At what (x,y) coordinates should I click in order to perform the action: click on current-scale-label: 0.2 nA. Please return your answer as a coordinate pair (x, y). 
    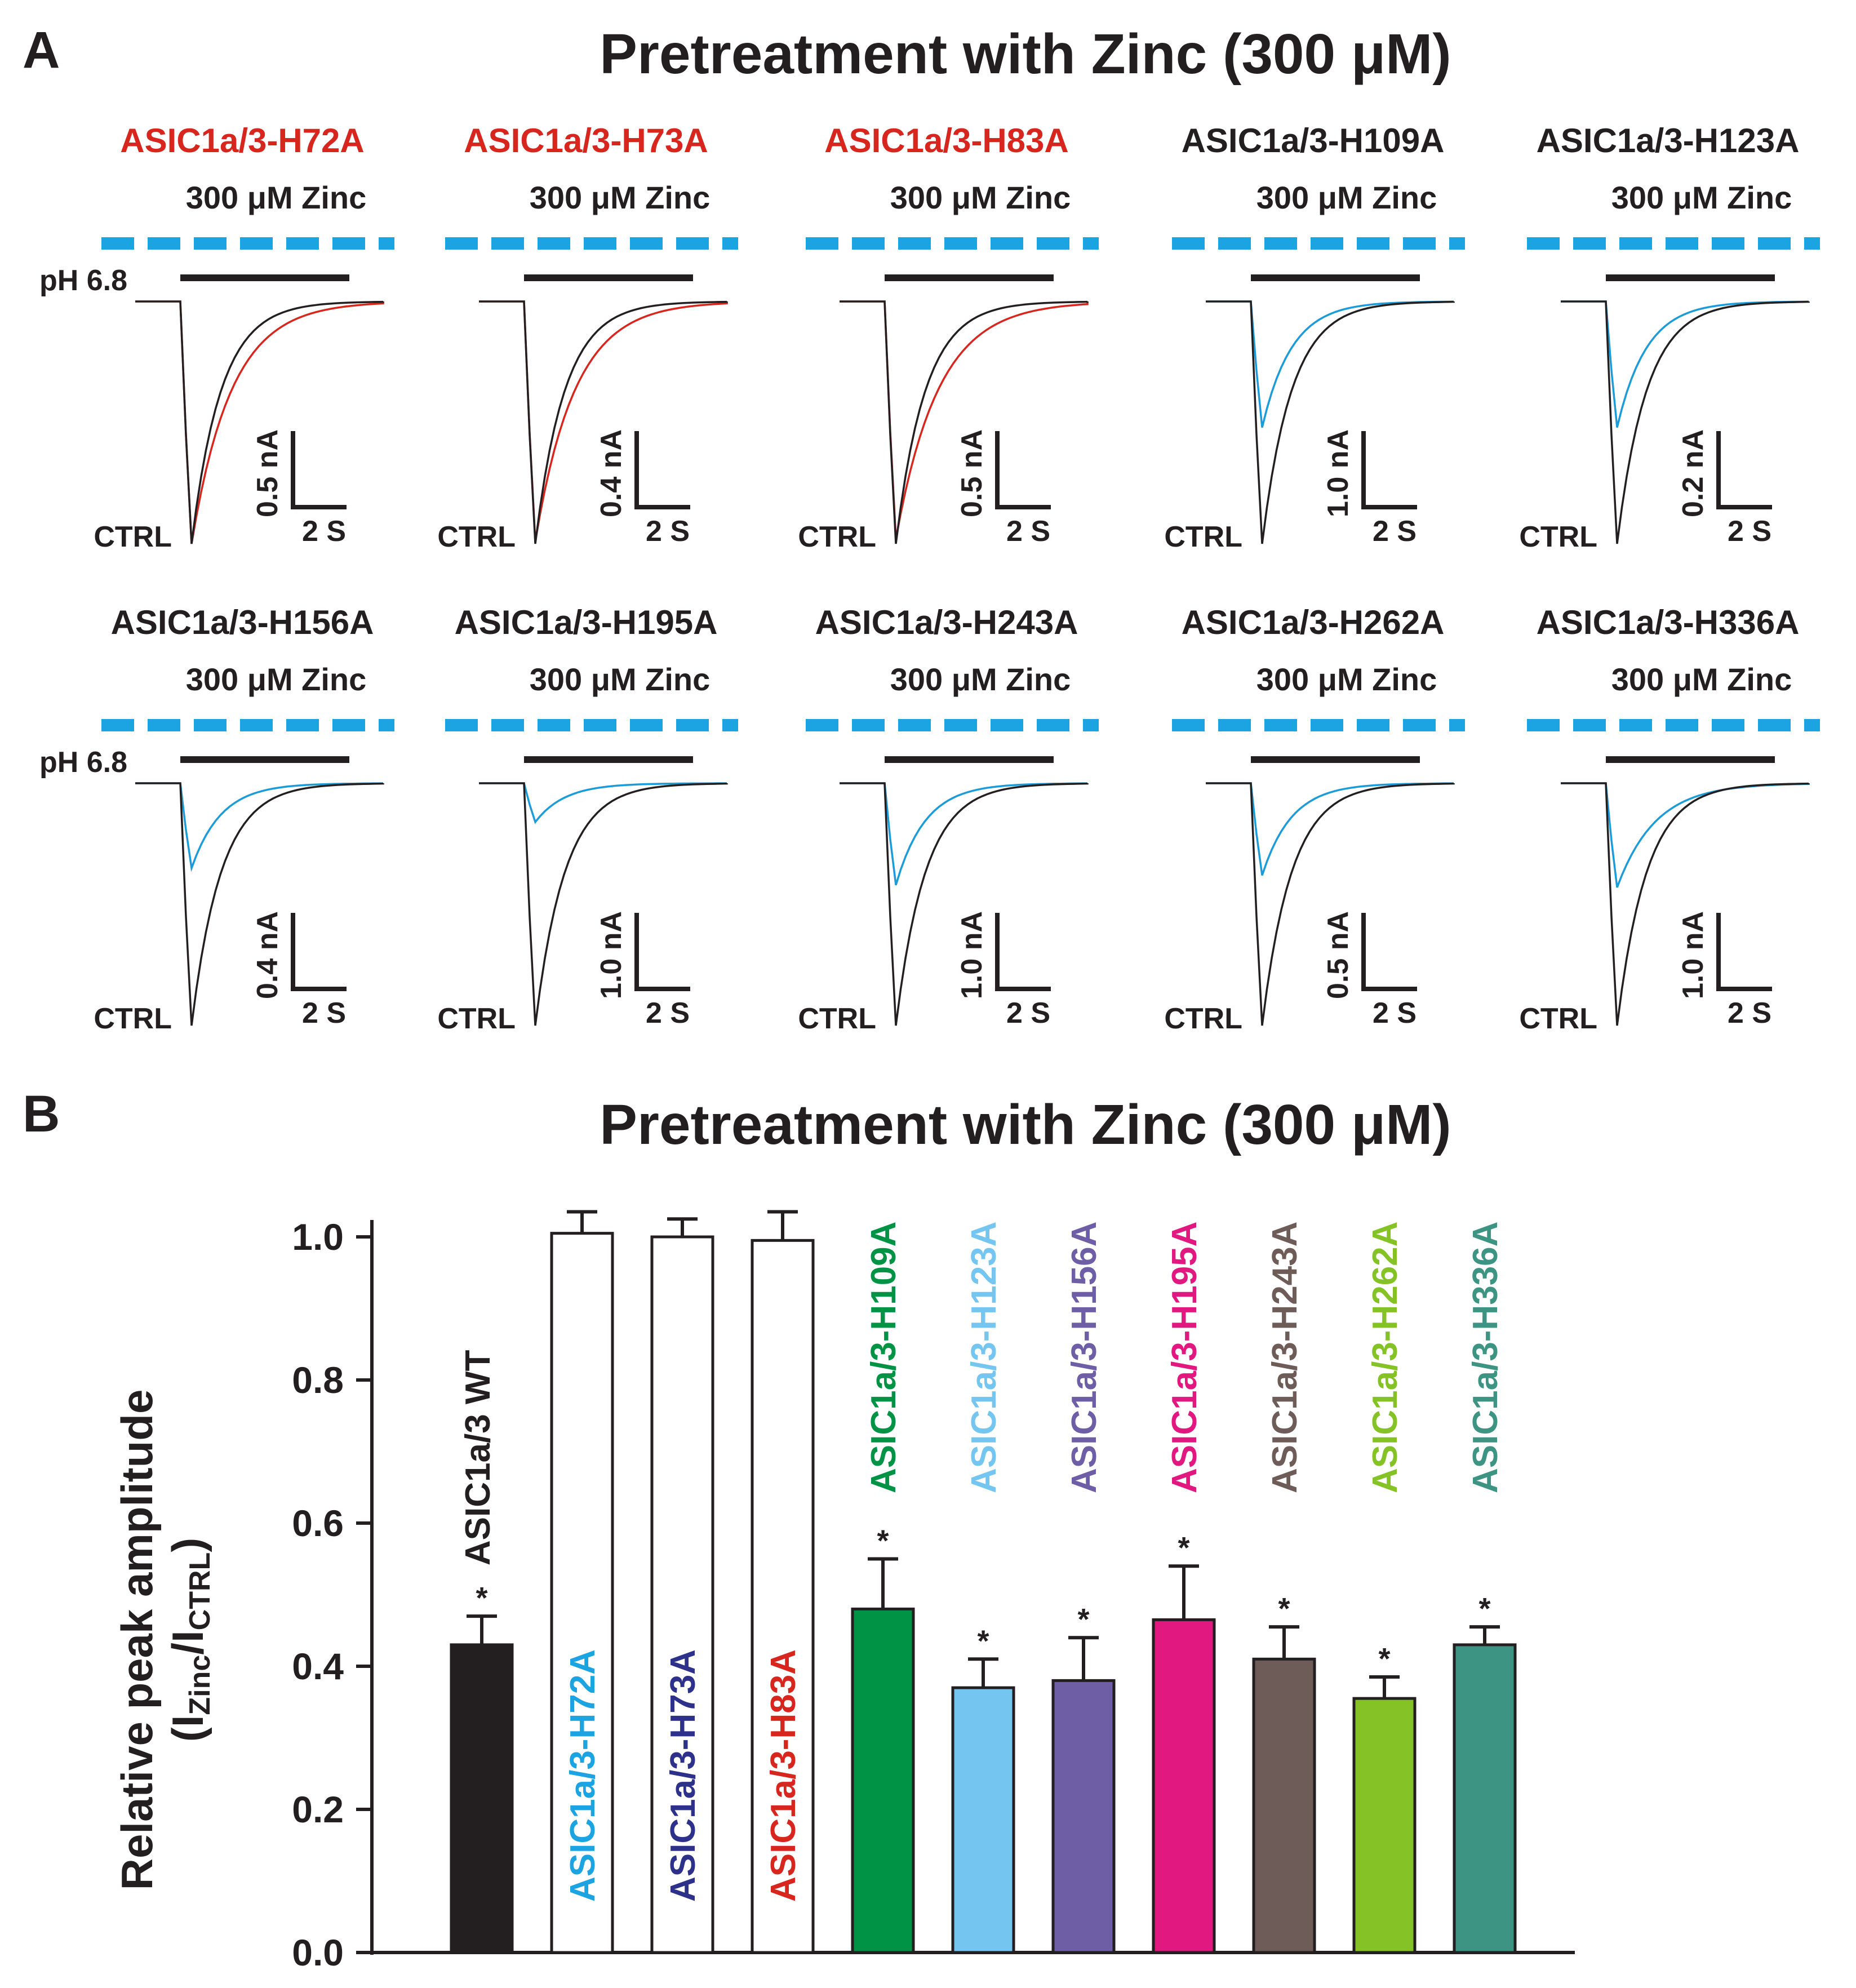
    Looking at the image, I should click on (1693, 473).